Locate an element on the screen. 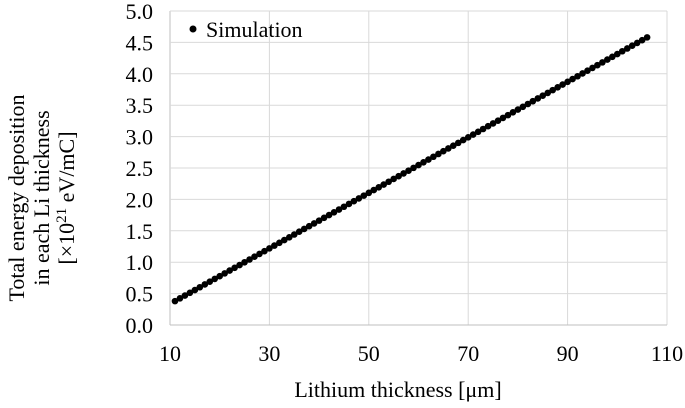  y-tick-label: 1.0 is located at coordinates (140, 262).